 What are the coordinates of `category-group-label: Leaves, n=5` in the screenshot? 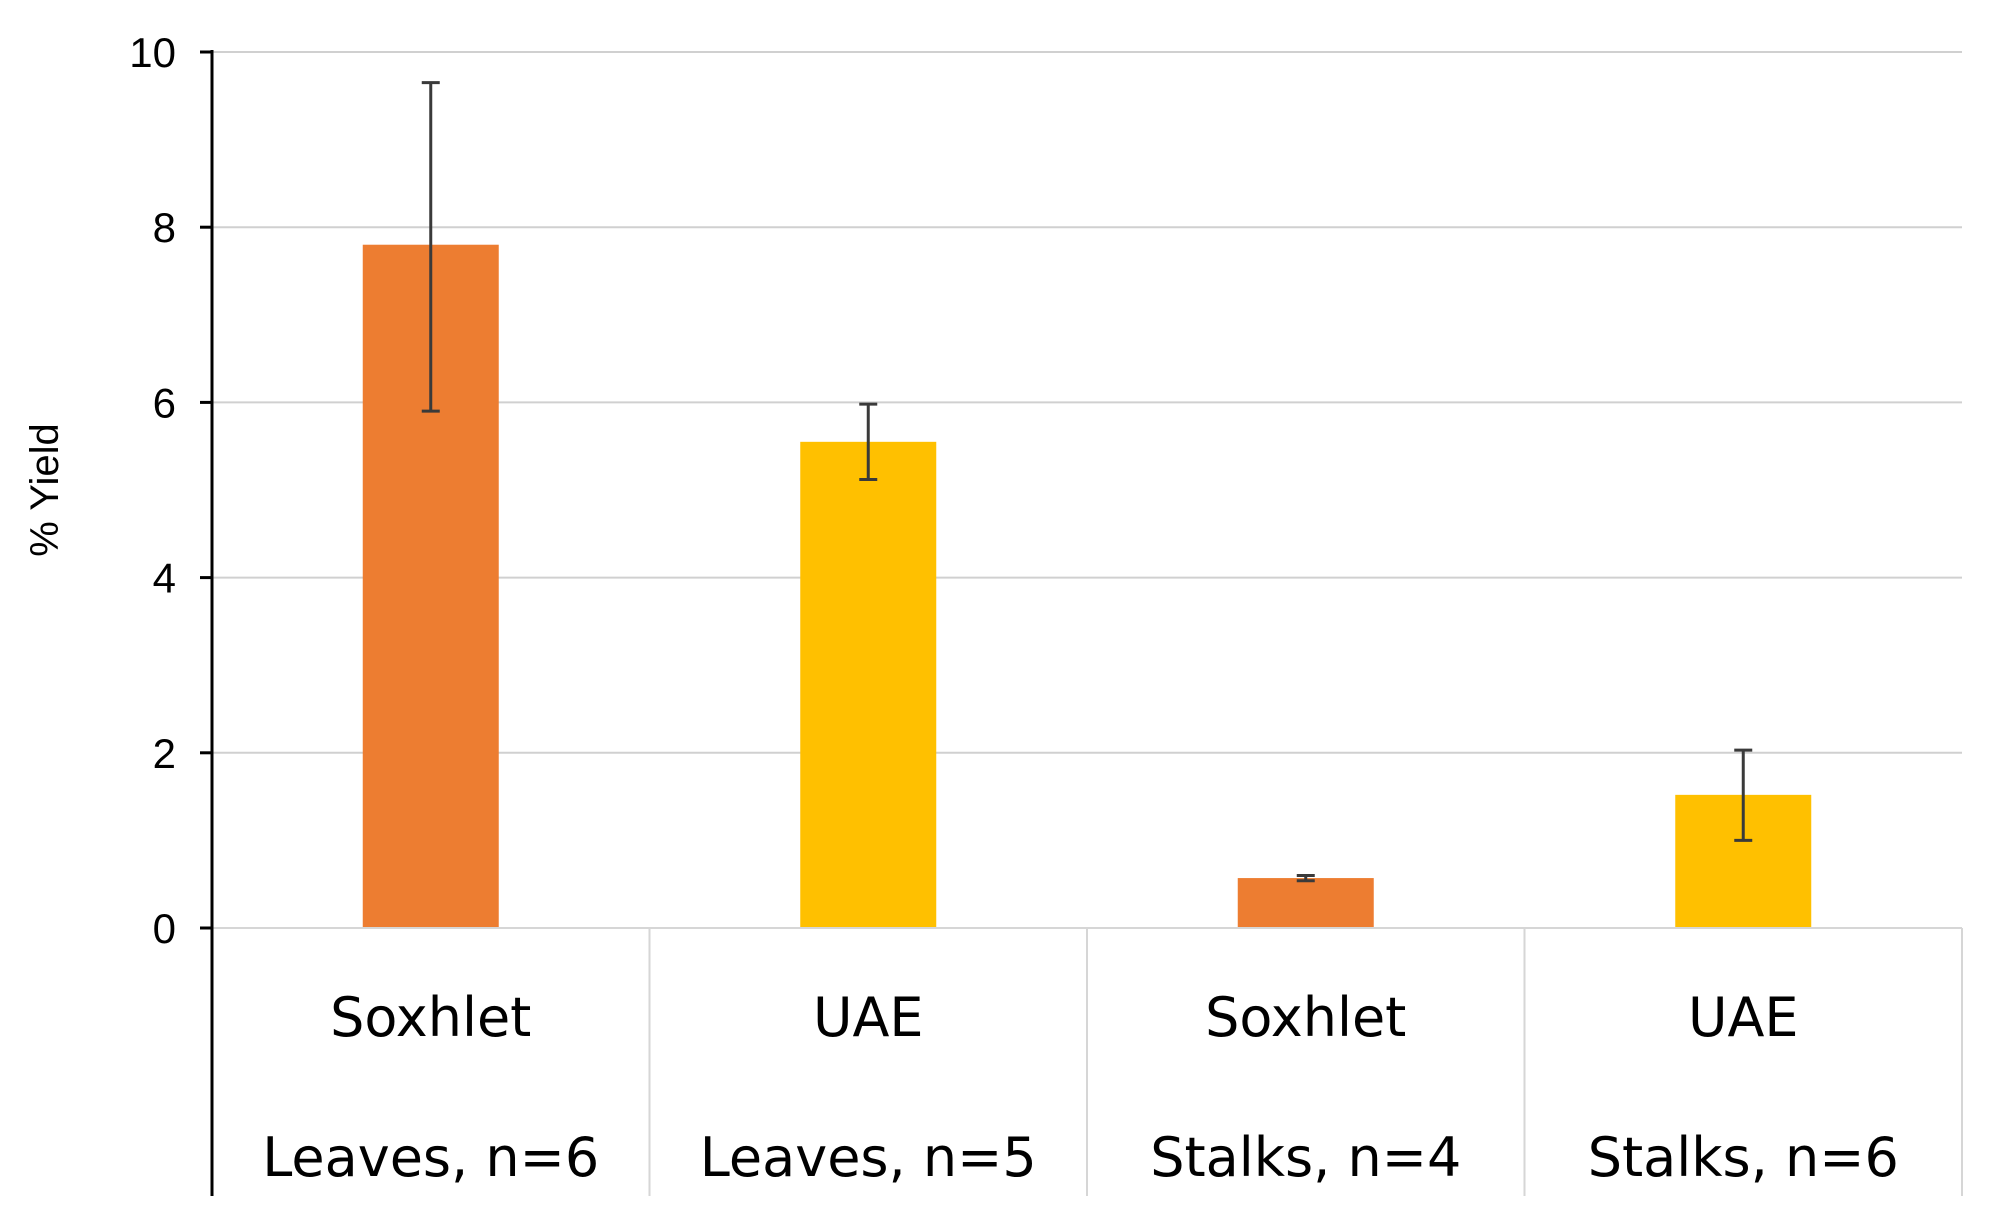 It's located at (868, 1157).